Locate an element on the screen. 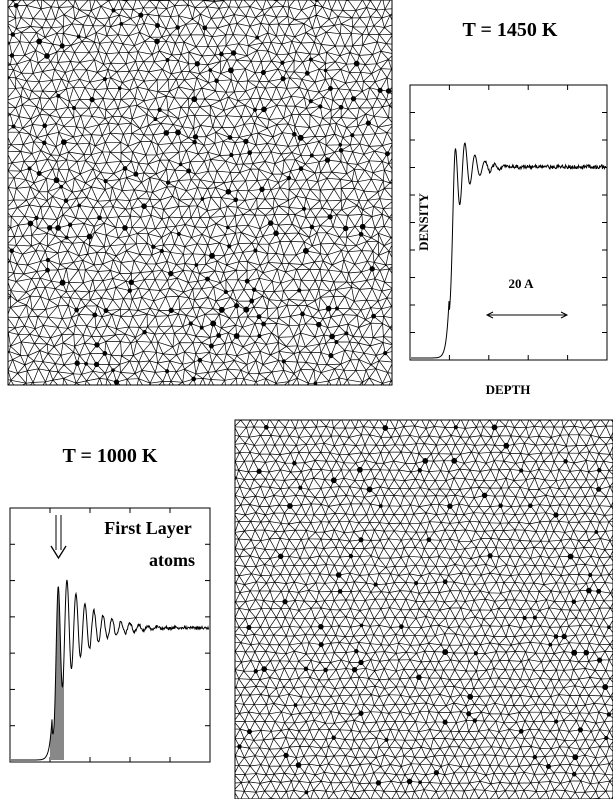 This screenshot has width=613, height=799. plot-frame is located at coordinates (508, 222).